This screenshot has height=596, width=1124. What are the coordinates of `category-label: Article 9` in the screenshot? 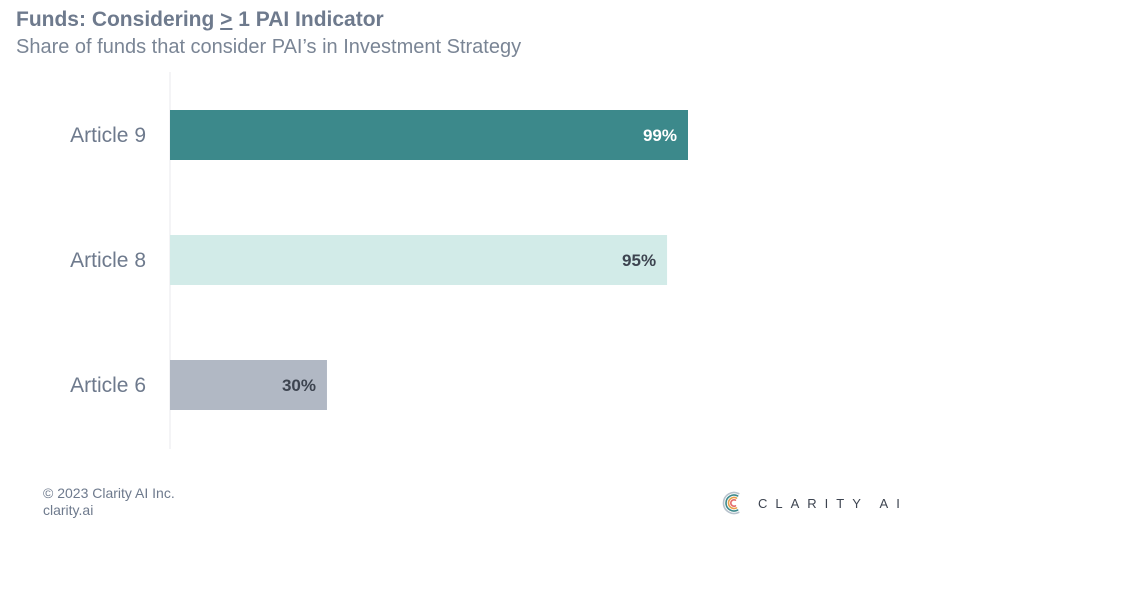 It's located at (108, 135).